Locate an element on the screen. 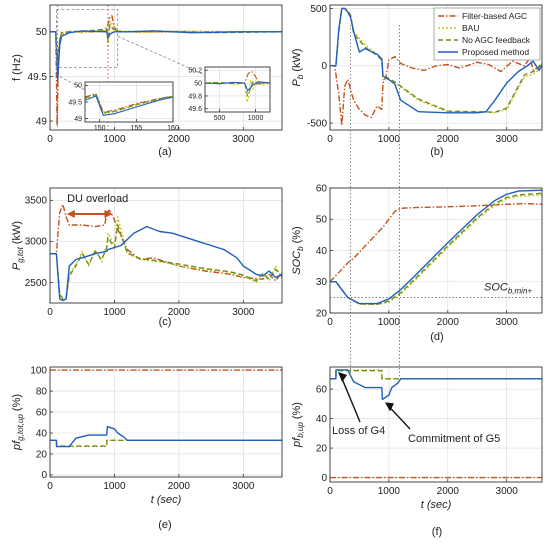 The height and width of the screenshot is (545, 550). y-tick-label: 3000 is located at coordinates (36, 242).